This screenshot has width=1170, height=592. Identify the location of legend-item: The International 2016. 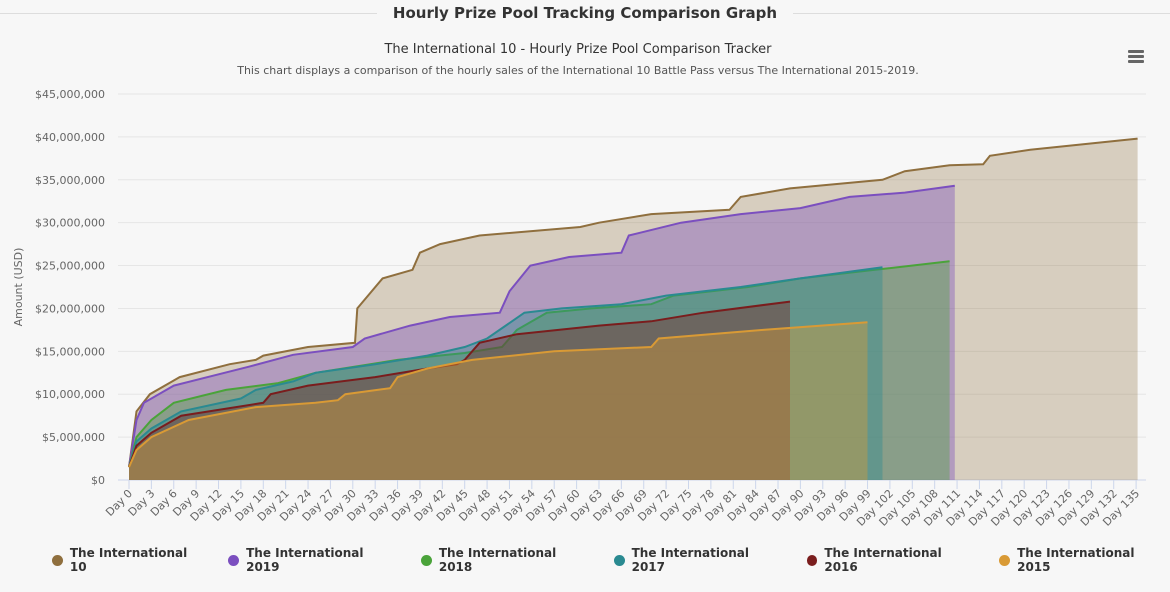
(892, 560).